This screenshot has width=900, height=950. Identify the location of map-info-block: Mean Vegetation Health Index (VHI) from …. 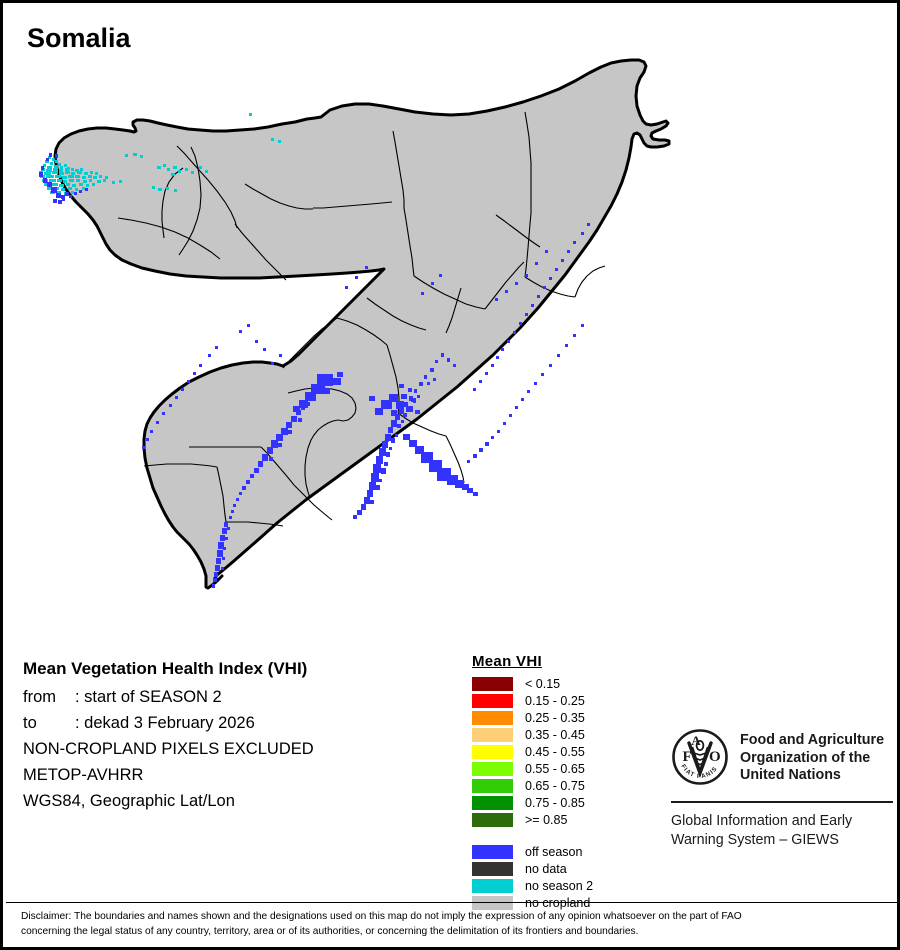
(238, 735).